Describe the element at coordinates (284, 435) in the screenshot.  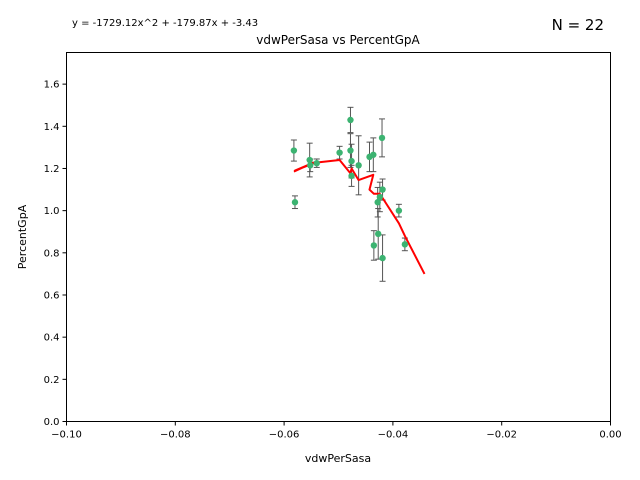
I see `x-tick-label: −0.06` at that location.